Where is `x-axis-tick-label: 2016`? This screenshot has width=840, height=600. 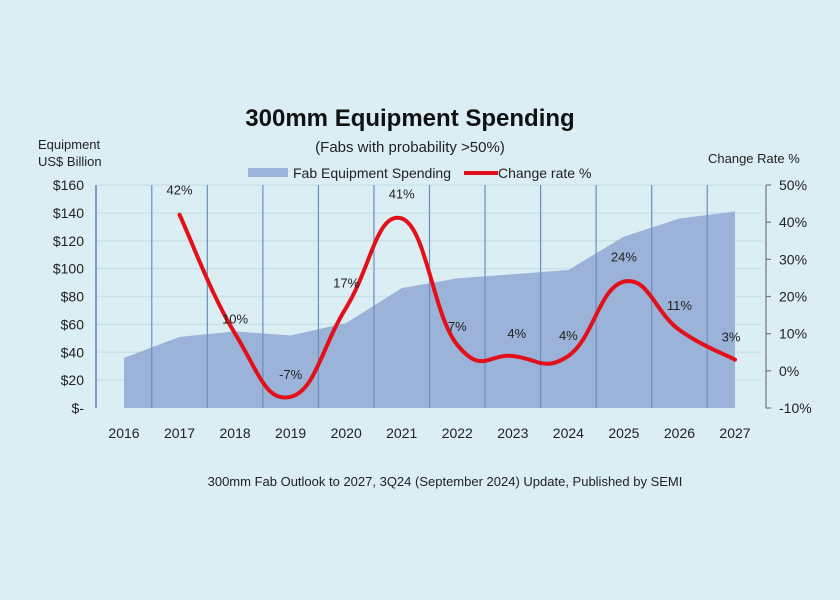 x-axis-tick-label: 2016 is located at coordinates (123, 433).